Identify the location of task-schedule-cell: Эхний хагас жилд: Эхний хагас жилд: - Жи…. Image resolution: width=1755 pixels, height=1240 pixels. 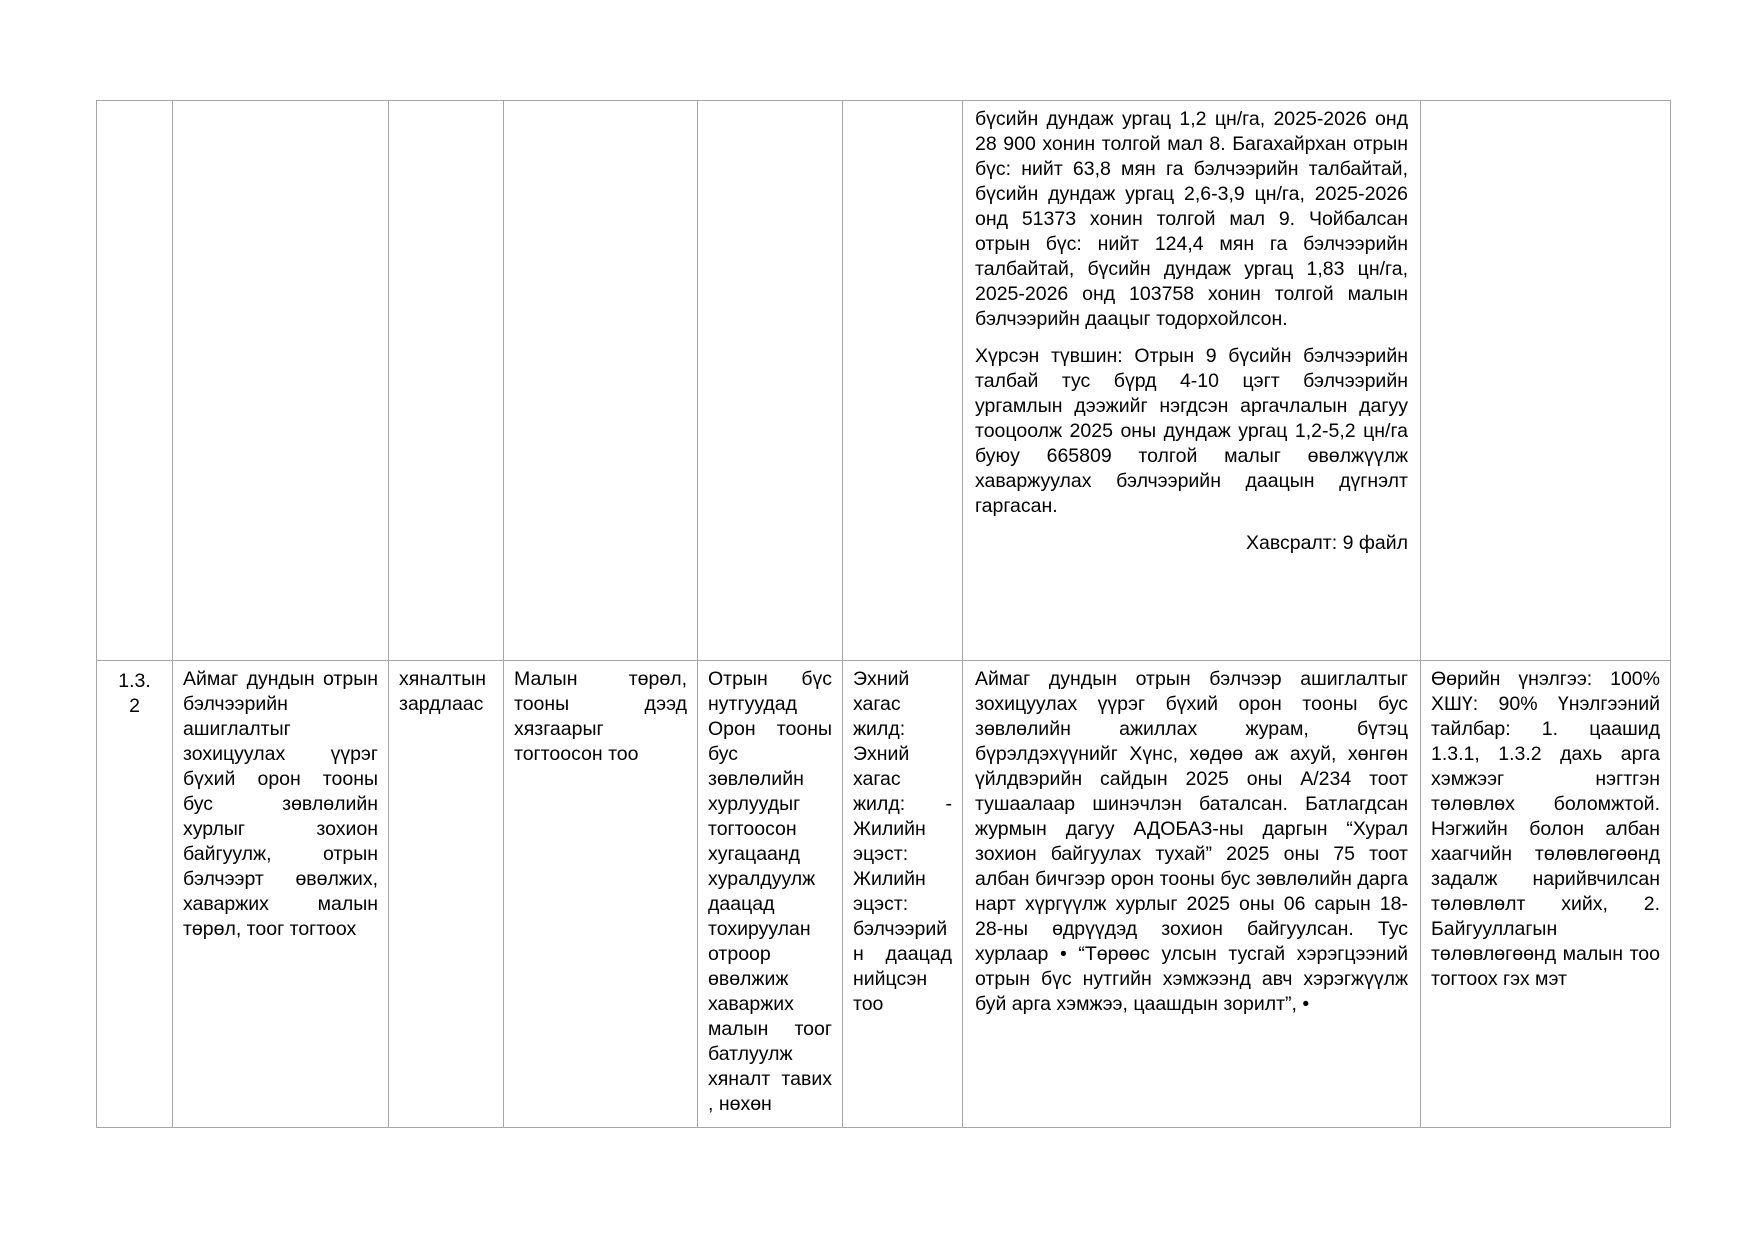
(903, 894).